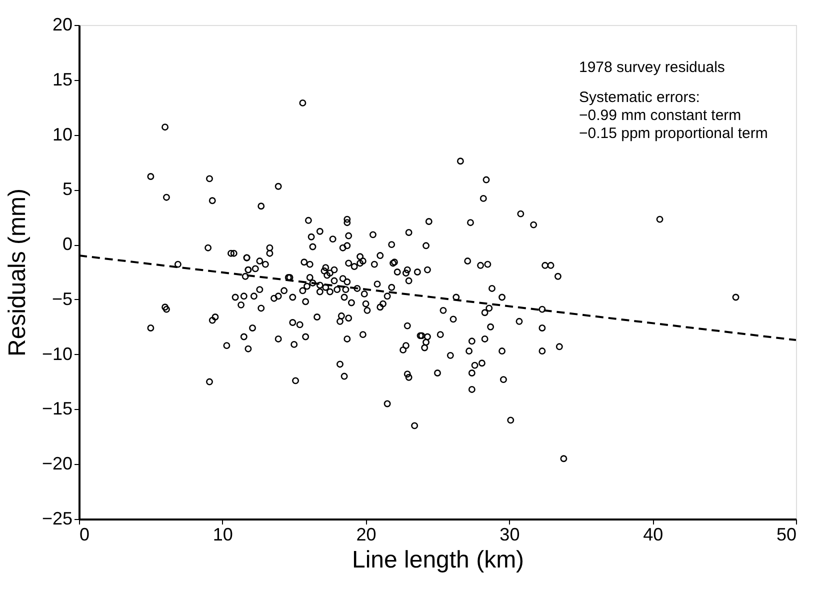 The image size is (839, 592). What do you see at coordinates (62, 24) in the screenshot?
I see `y-tick-label: 20` at bounding box center [62, 24].